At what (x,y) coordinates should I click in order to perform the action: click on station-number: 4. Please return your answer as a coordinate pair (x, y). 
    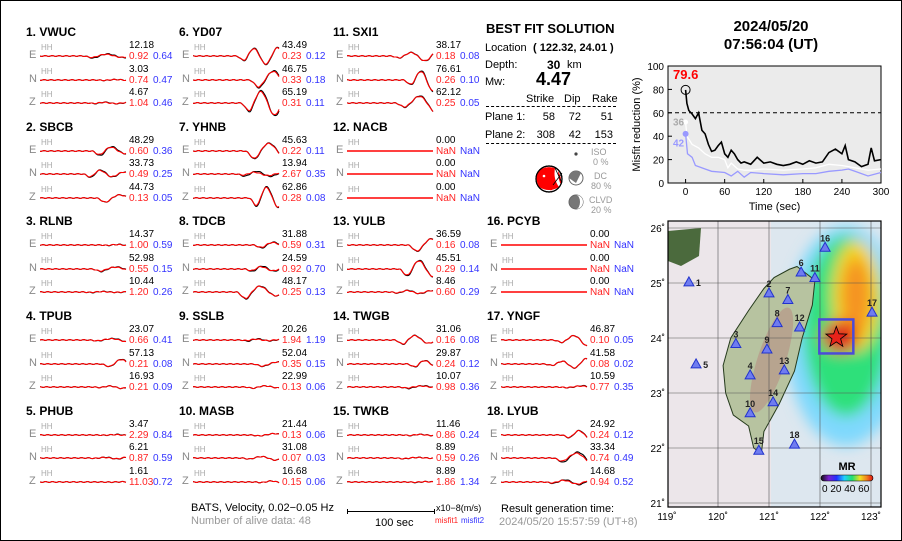
    Looking at the image, I should click on (750, 366).